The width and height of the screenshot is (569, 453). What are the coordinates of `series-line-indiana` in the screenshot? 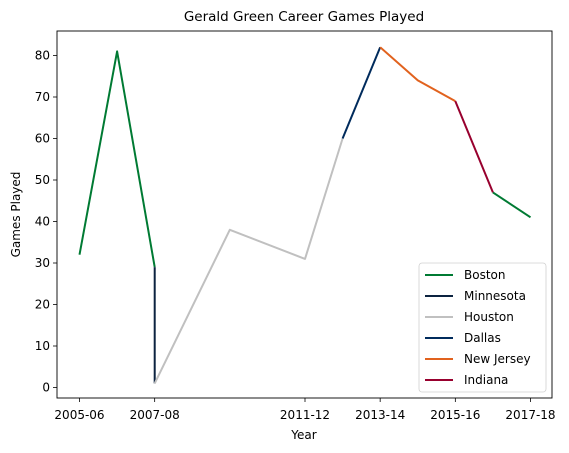 It's located at (474, 146).